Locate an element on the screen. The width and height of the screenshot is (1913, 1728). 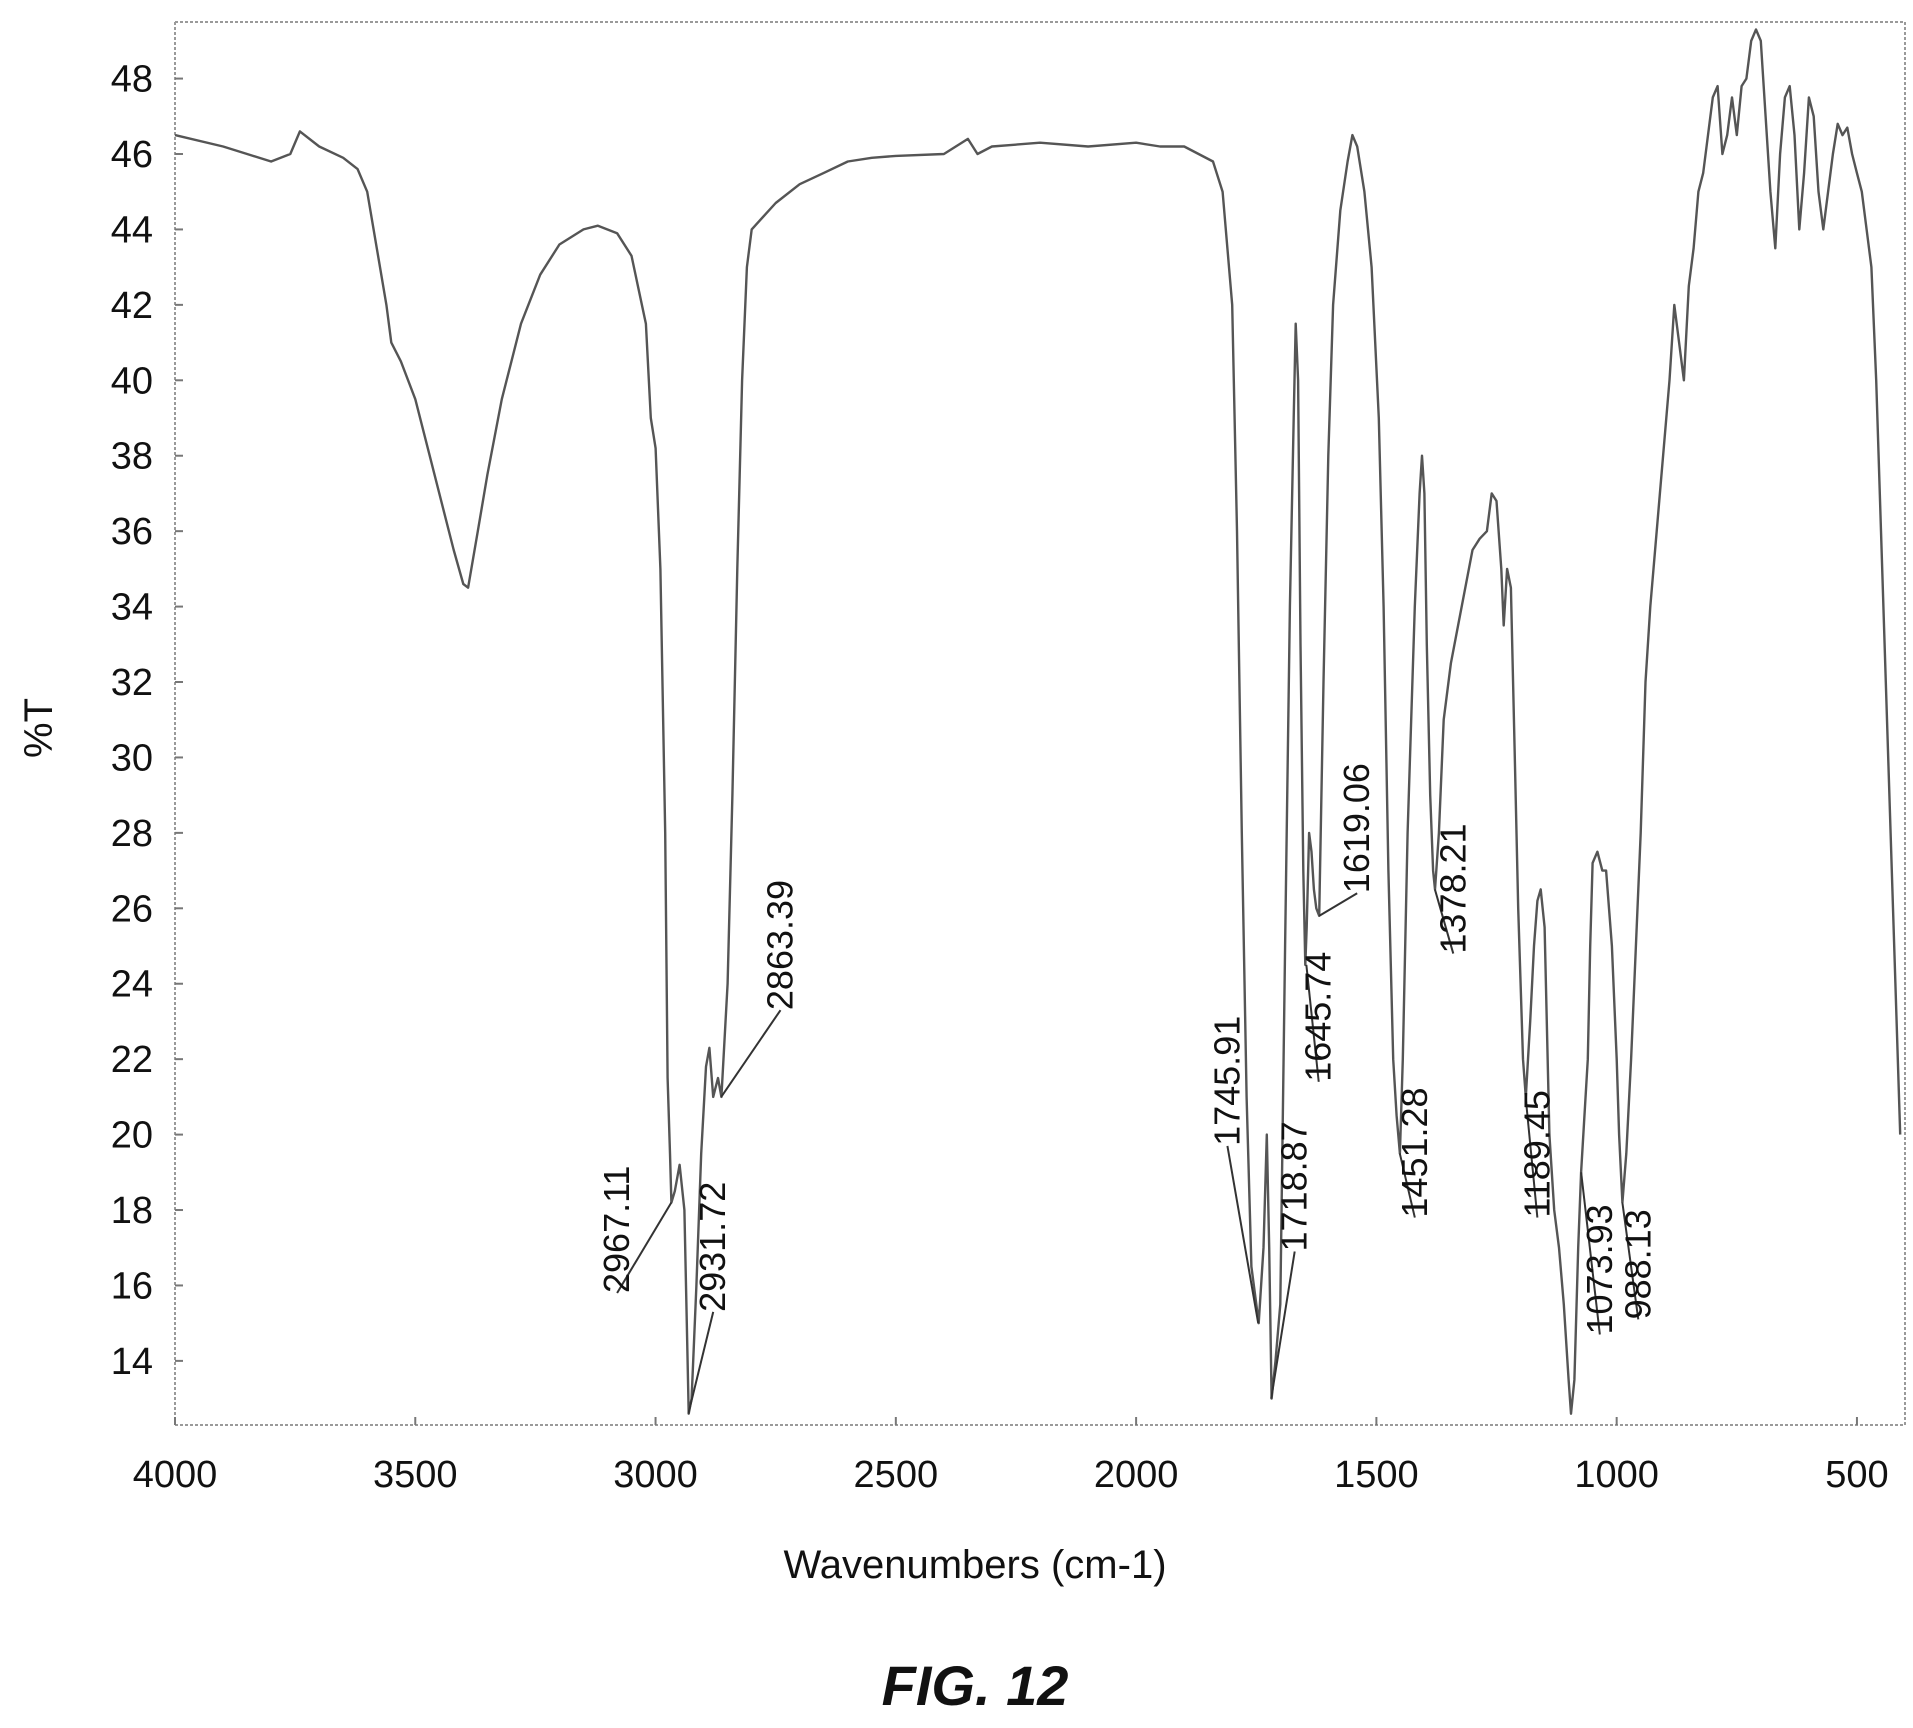
x-axis-ticks: 4000 3500 3000 2500 2000 1500 1000 500 is located at coordinates (1011, 1456).